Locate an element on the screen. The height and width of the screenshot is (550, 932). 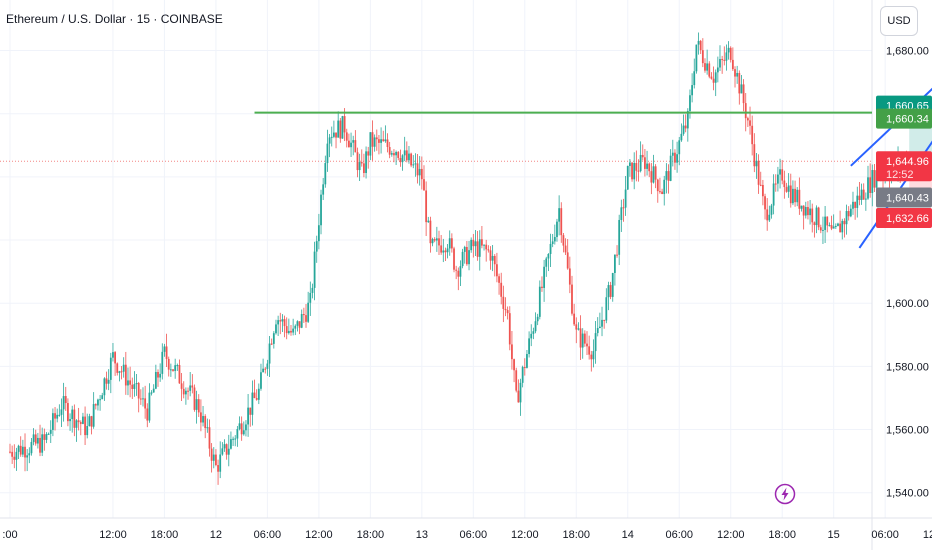
x-tick-label: 06:00 is located at coordinates (885, 535).